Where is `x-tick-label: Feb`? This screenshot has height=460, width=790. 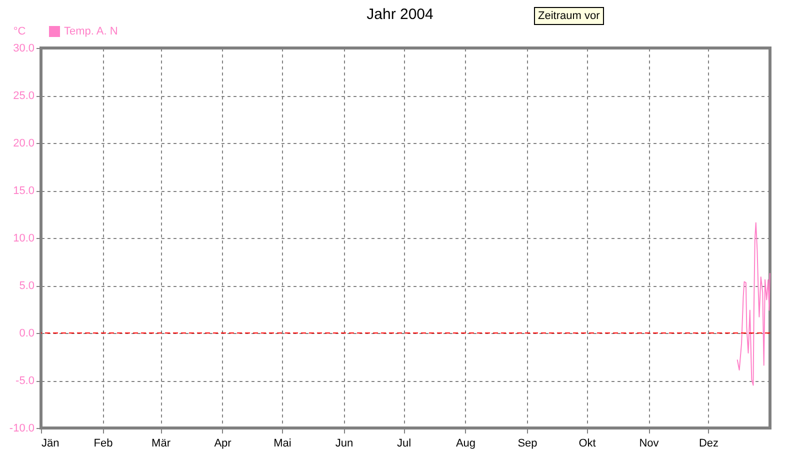 x-tick-label: Feb is located at coordinates (103, 444).